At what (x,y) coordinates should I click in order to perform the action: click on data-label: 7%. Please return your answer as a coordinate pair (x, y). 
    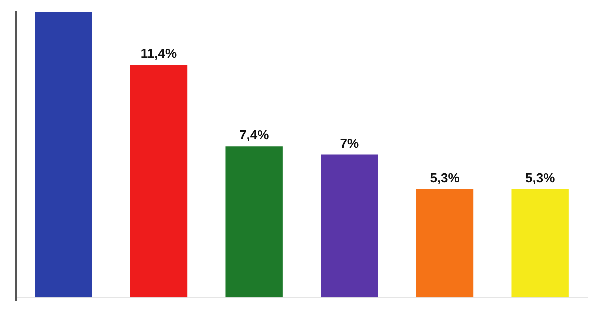
    Looking at the image, I should click on (350, 143).